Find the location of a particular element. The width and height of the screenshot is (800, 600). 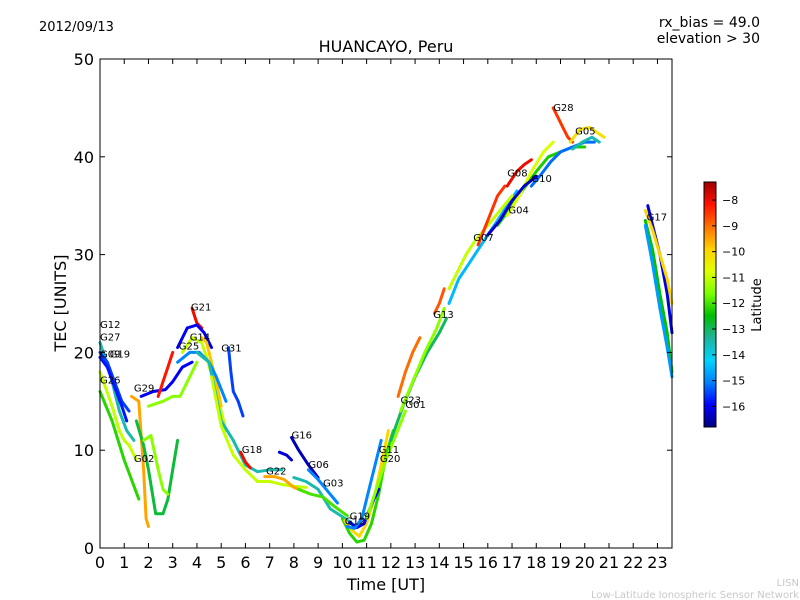

satellite-label: G28 is located at coordinates (563, 108).